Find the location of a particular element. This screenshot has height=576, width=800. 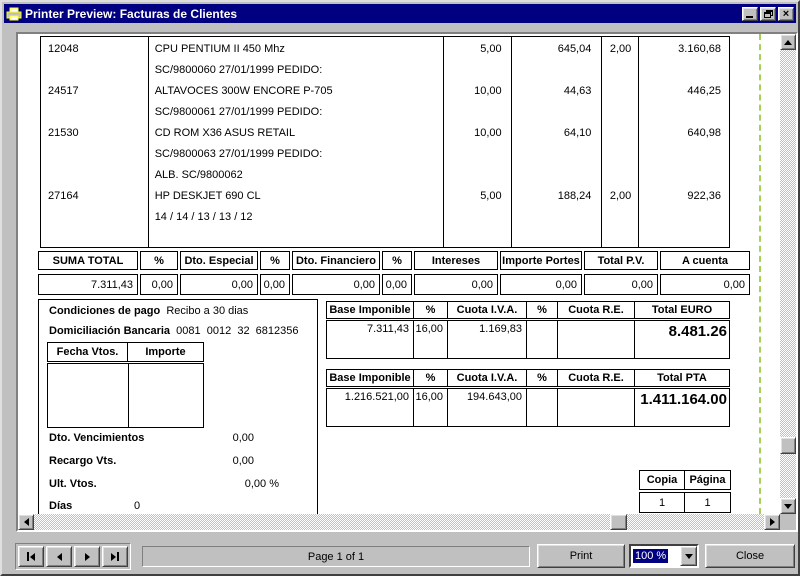

zoom-value: 100 % is located at coordinates (651, 556).